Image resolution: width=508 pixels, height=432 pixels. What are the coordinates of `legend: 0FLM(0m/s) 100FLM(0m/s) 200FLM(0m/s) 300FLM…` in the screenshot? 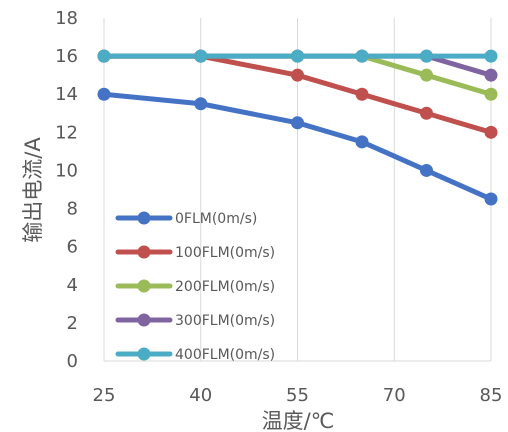 It's located at (195, 287).